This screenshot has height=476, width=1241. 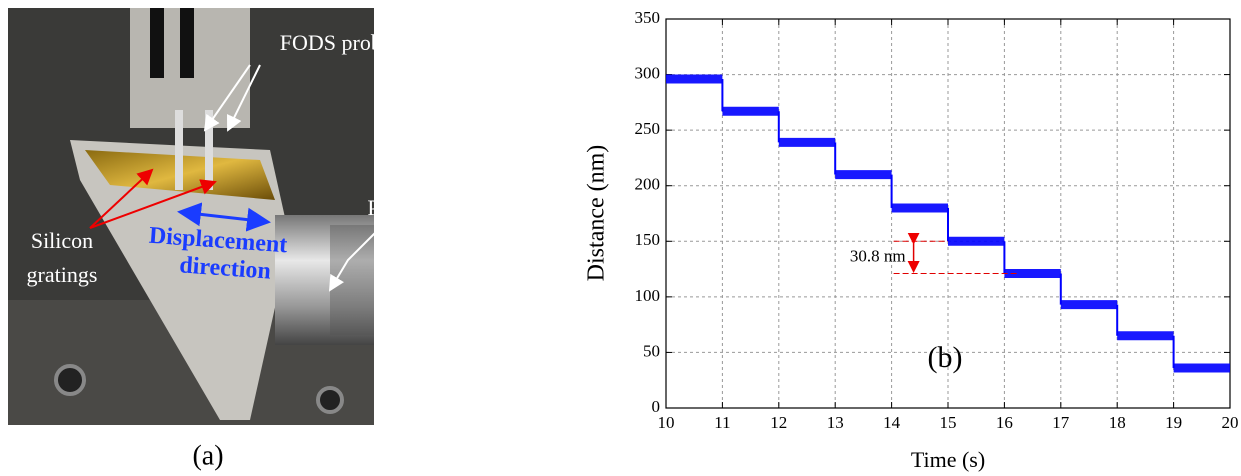 I want to click on y-tick-label: 350, so click(x=648, y=17).